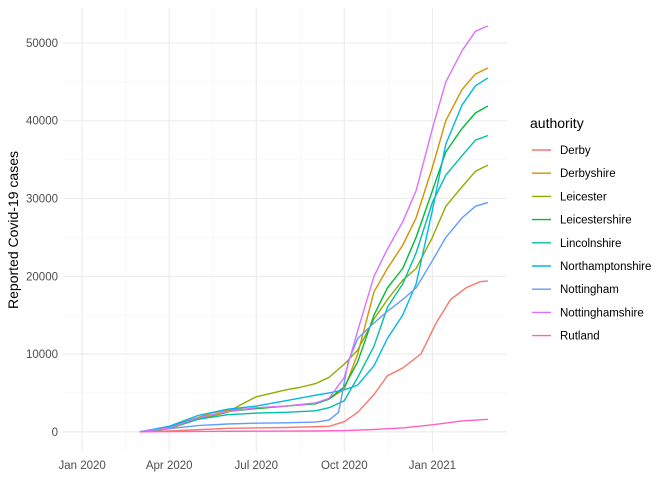  I want to click on y-axis-tick-labels: 0 10000 20000 30000 40000 50000, so click(42, 238).